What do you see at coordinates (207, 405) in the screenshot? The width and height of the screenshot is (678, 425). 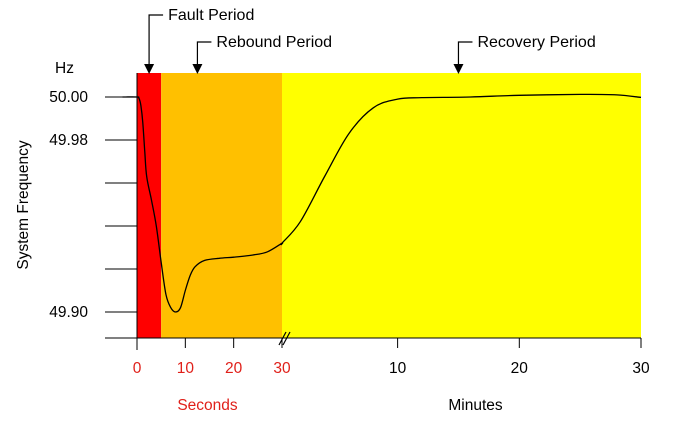 I see `x-axis-title-seconds: Seconds` at bounding box center [207, 405].